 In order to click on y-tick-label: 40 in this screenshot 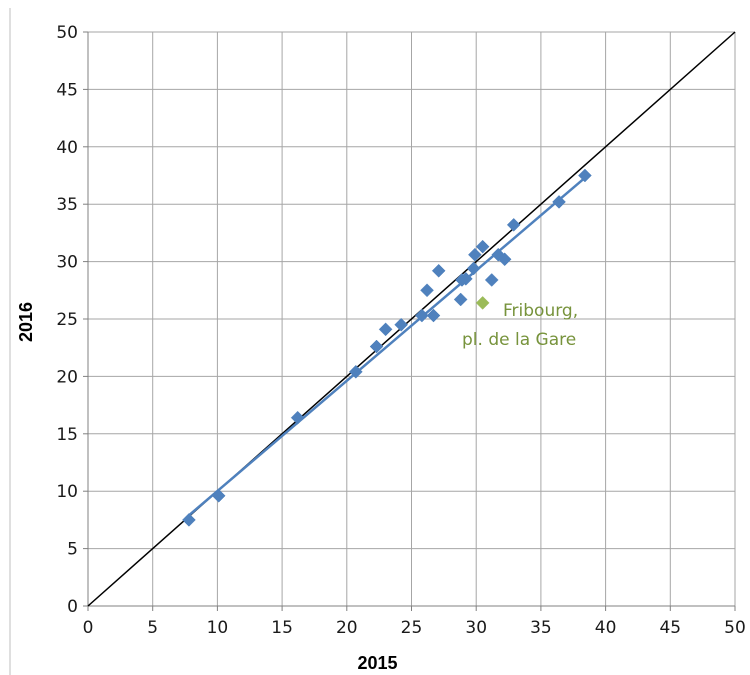, I will do `click(67, 148)`.